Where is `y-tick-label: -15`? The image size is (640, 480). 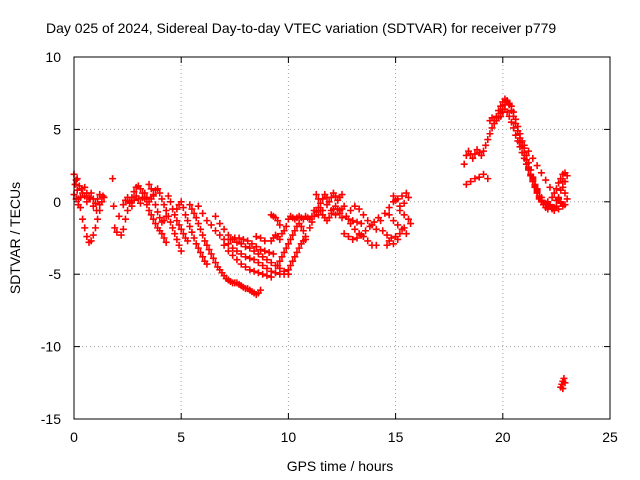 y-tick-label: -15 is located at coordinates (51, 419).